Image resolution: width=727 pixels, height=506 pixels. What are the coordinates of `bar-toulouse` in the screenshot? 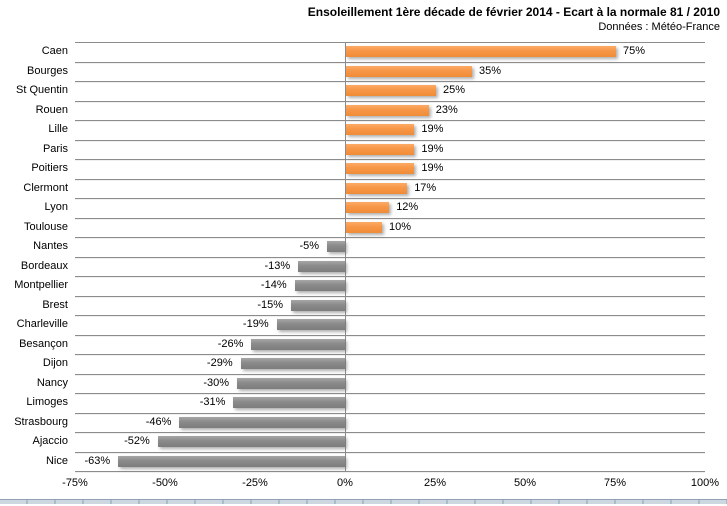 It's located at (364, 227).